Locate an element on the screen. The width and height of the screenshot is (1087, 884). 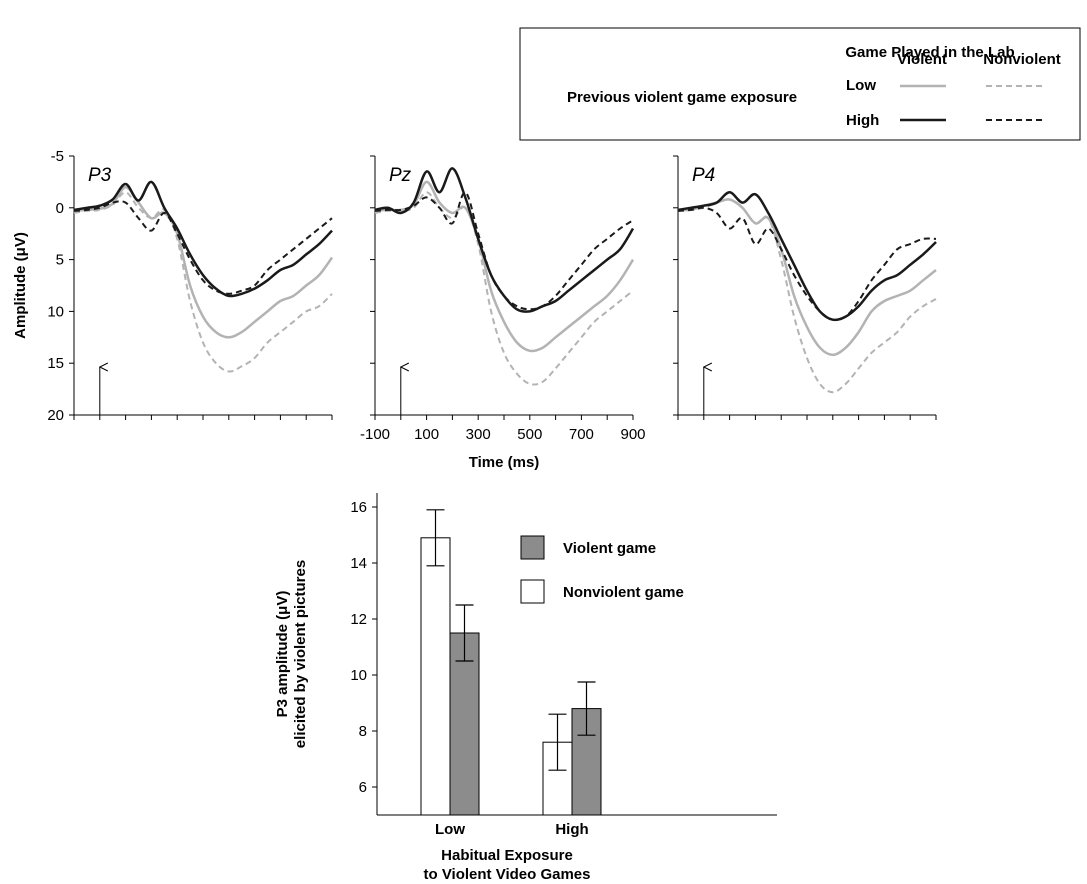
x-tick-label: -100 is located at coordinates (375, 434).